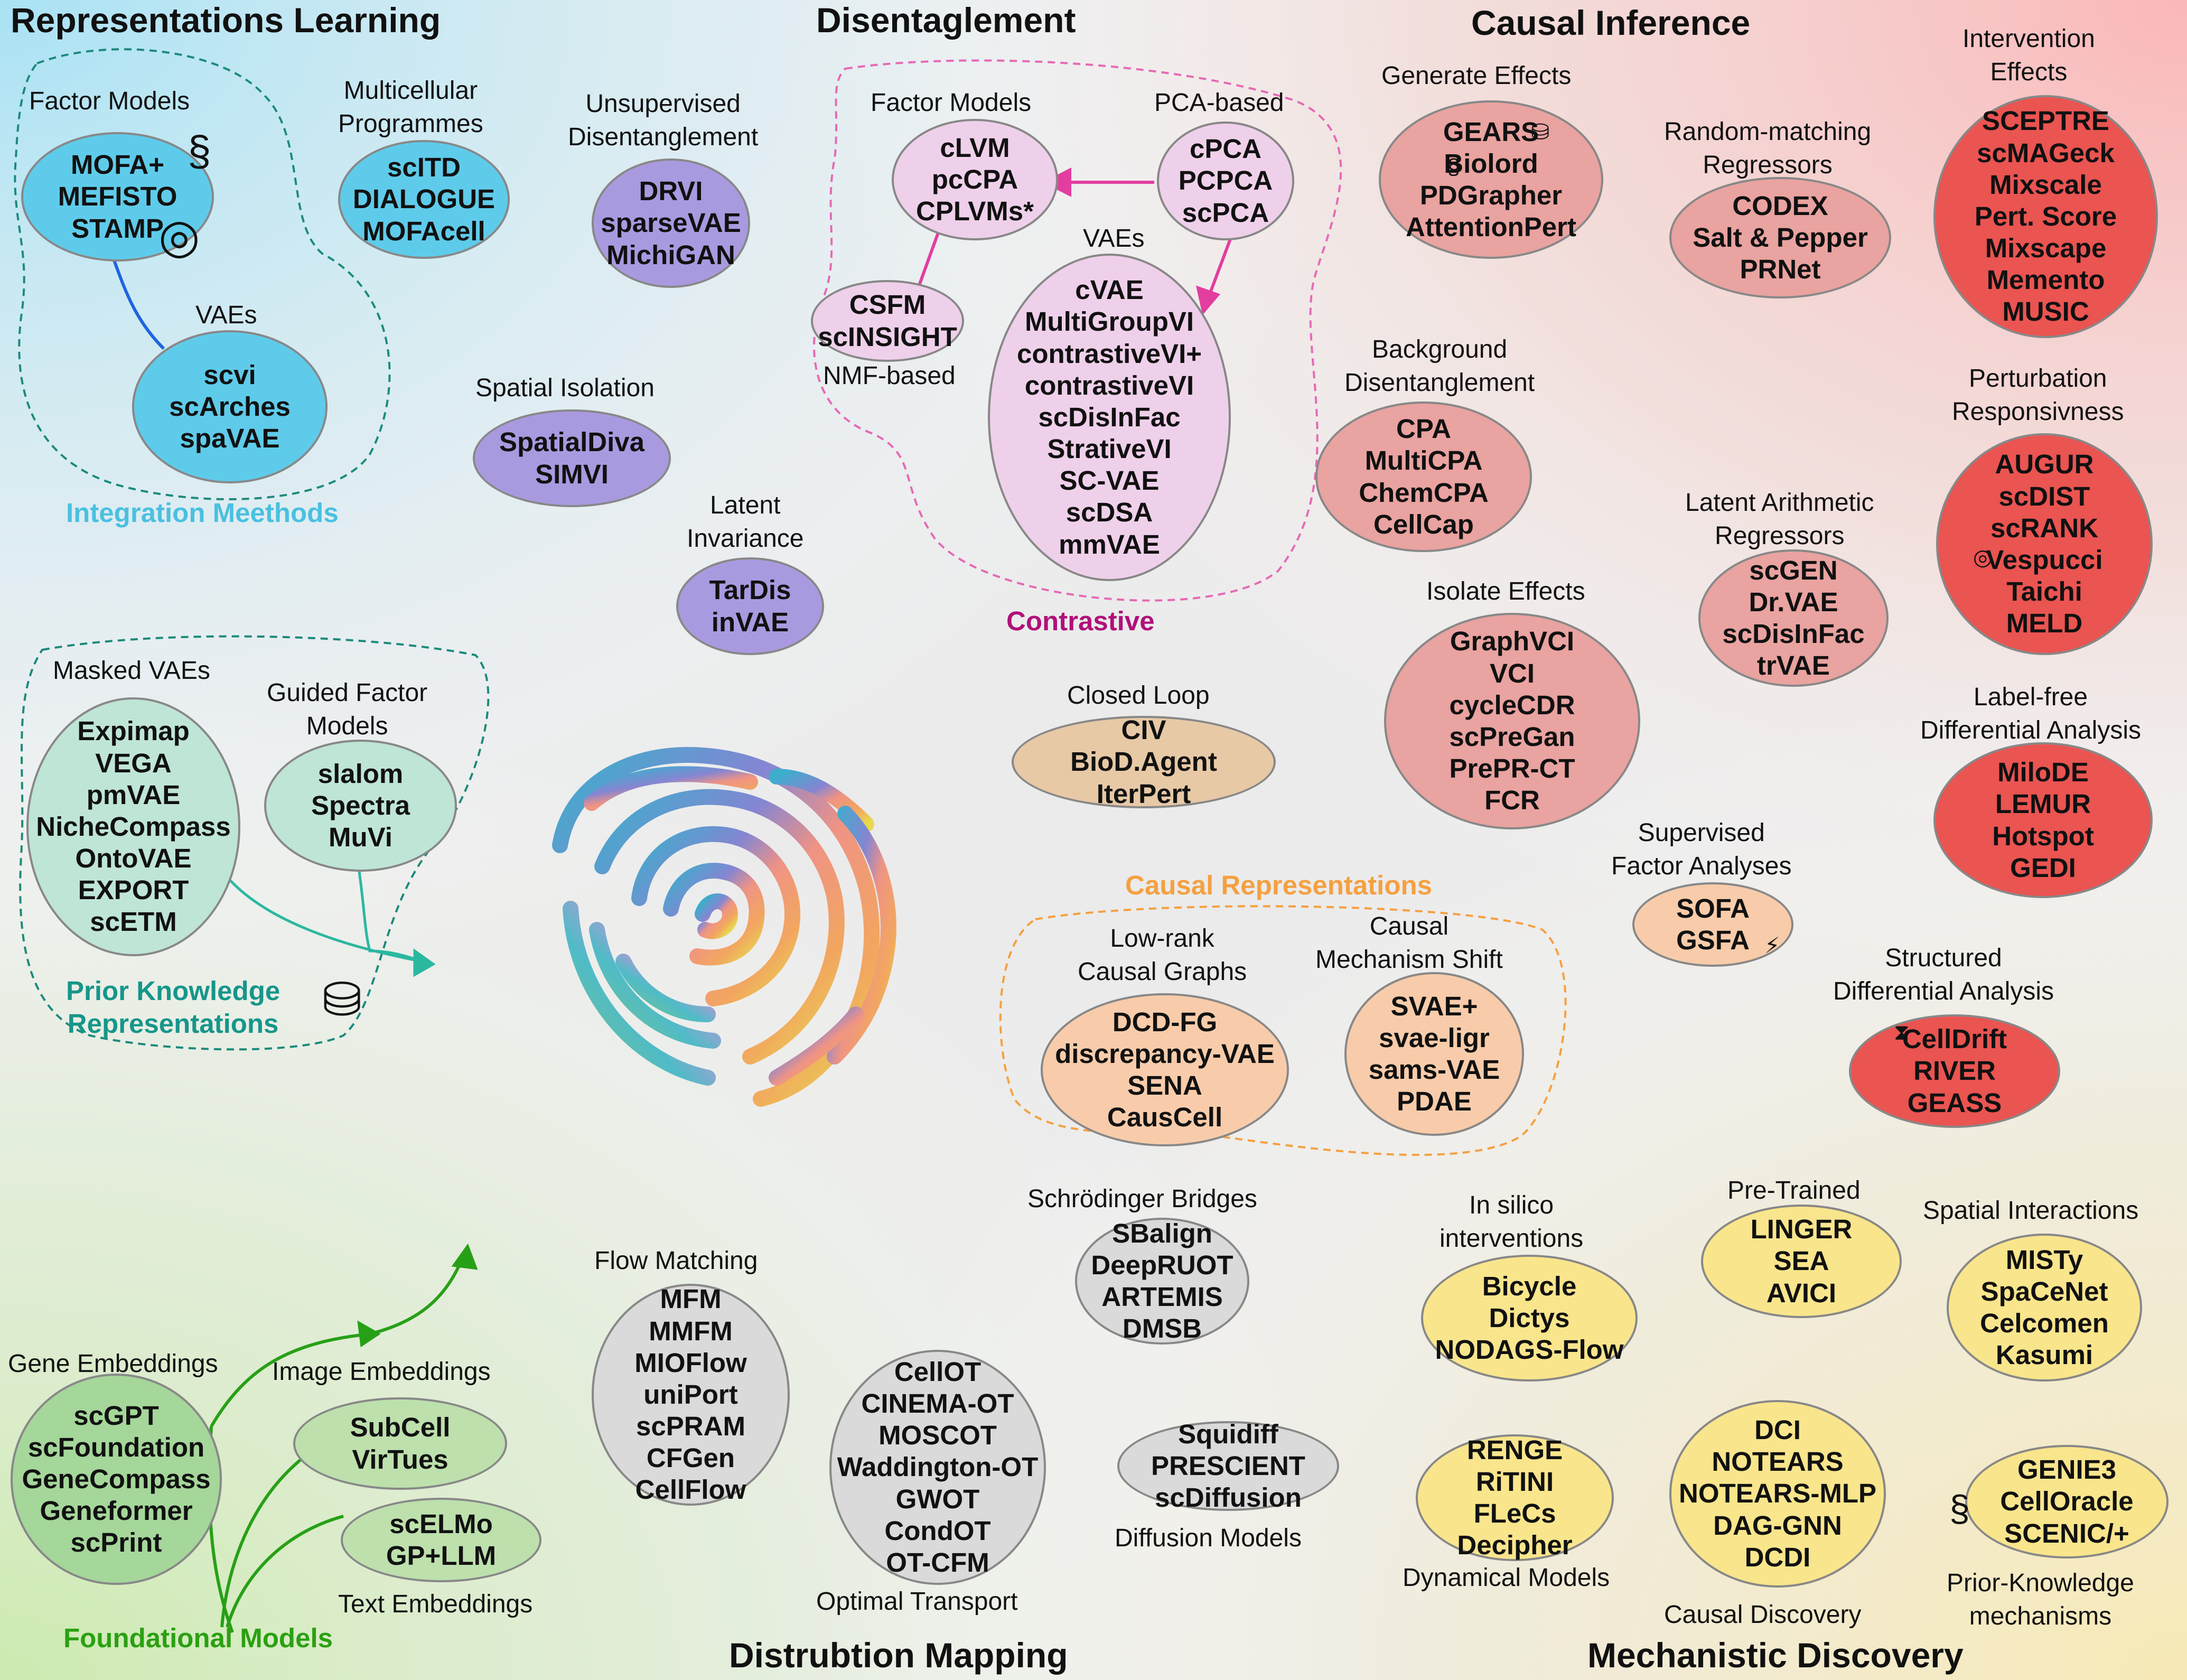  What do you see at coordinates (2044, 623) in the screenshot?
I see `item-meld: MELD` at bounding box center [2044, 623].